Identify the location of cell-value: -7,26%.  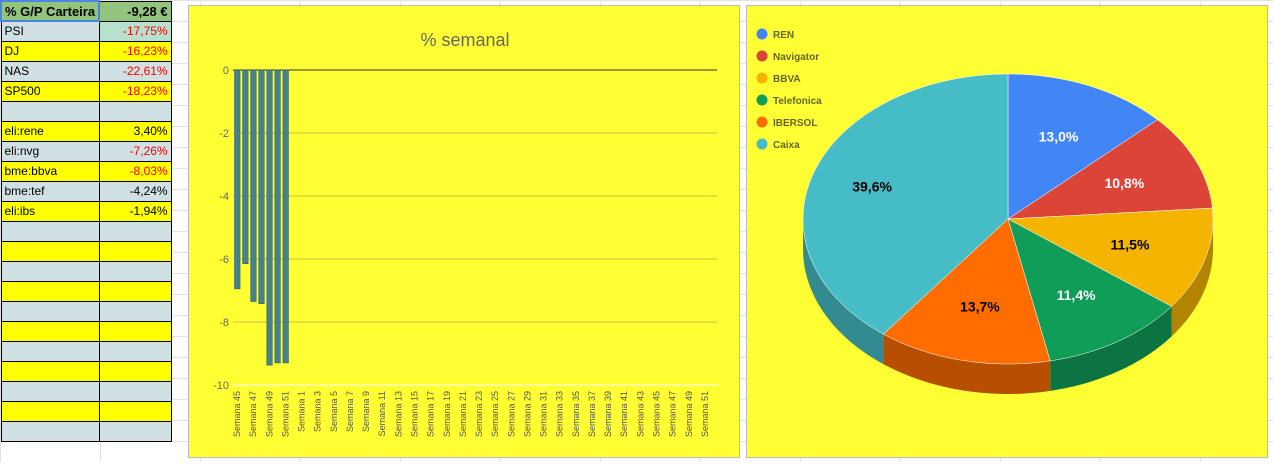
(135, 151).